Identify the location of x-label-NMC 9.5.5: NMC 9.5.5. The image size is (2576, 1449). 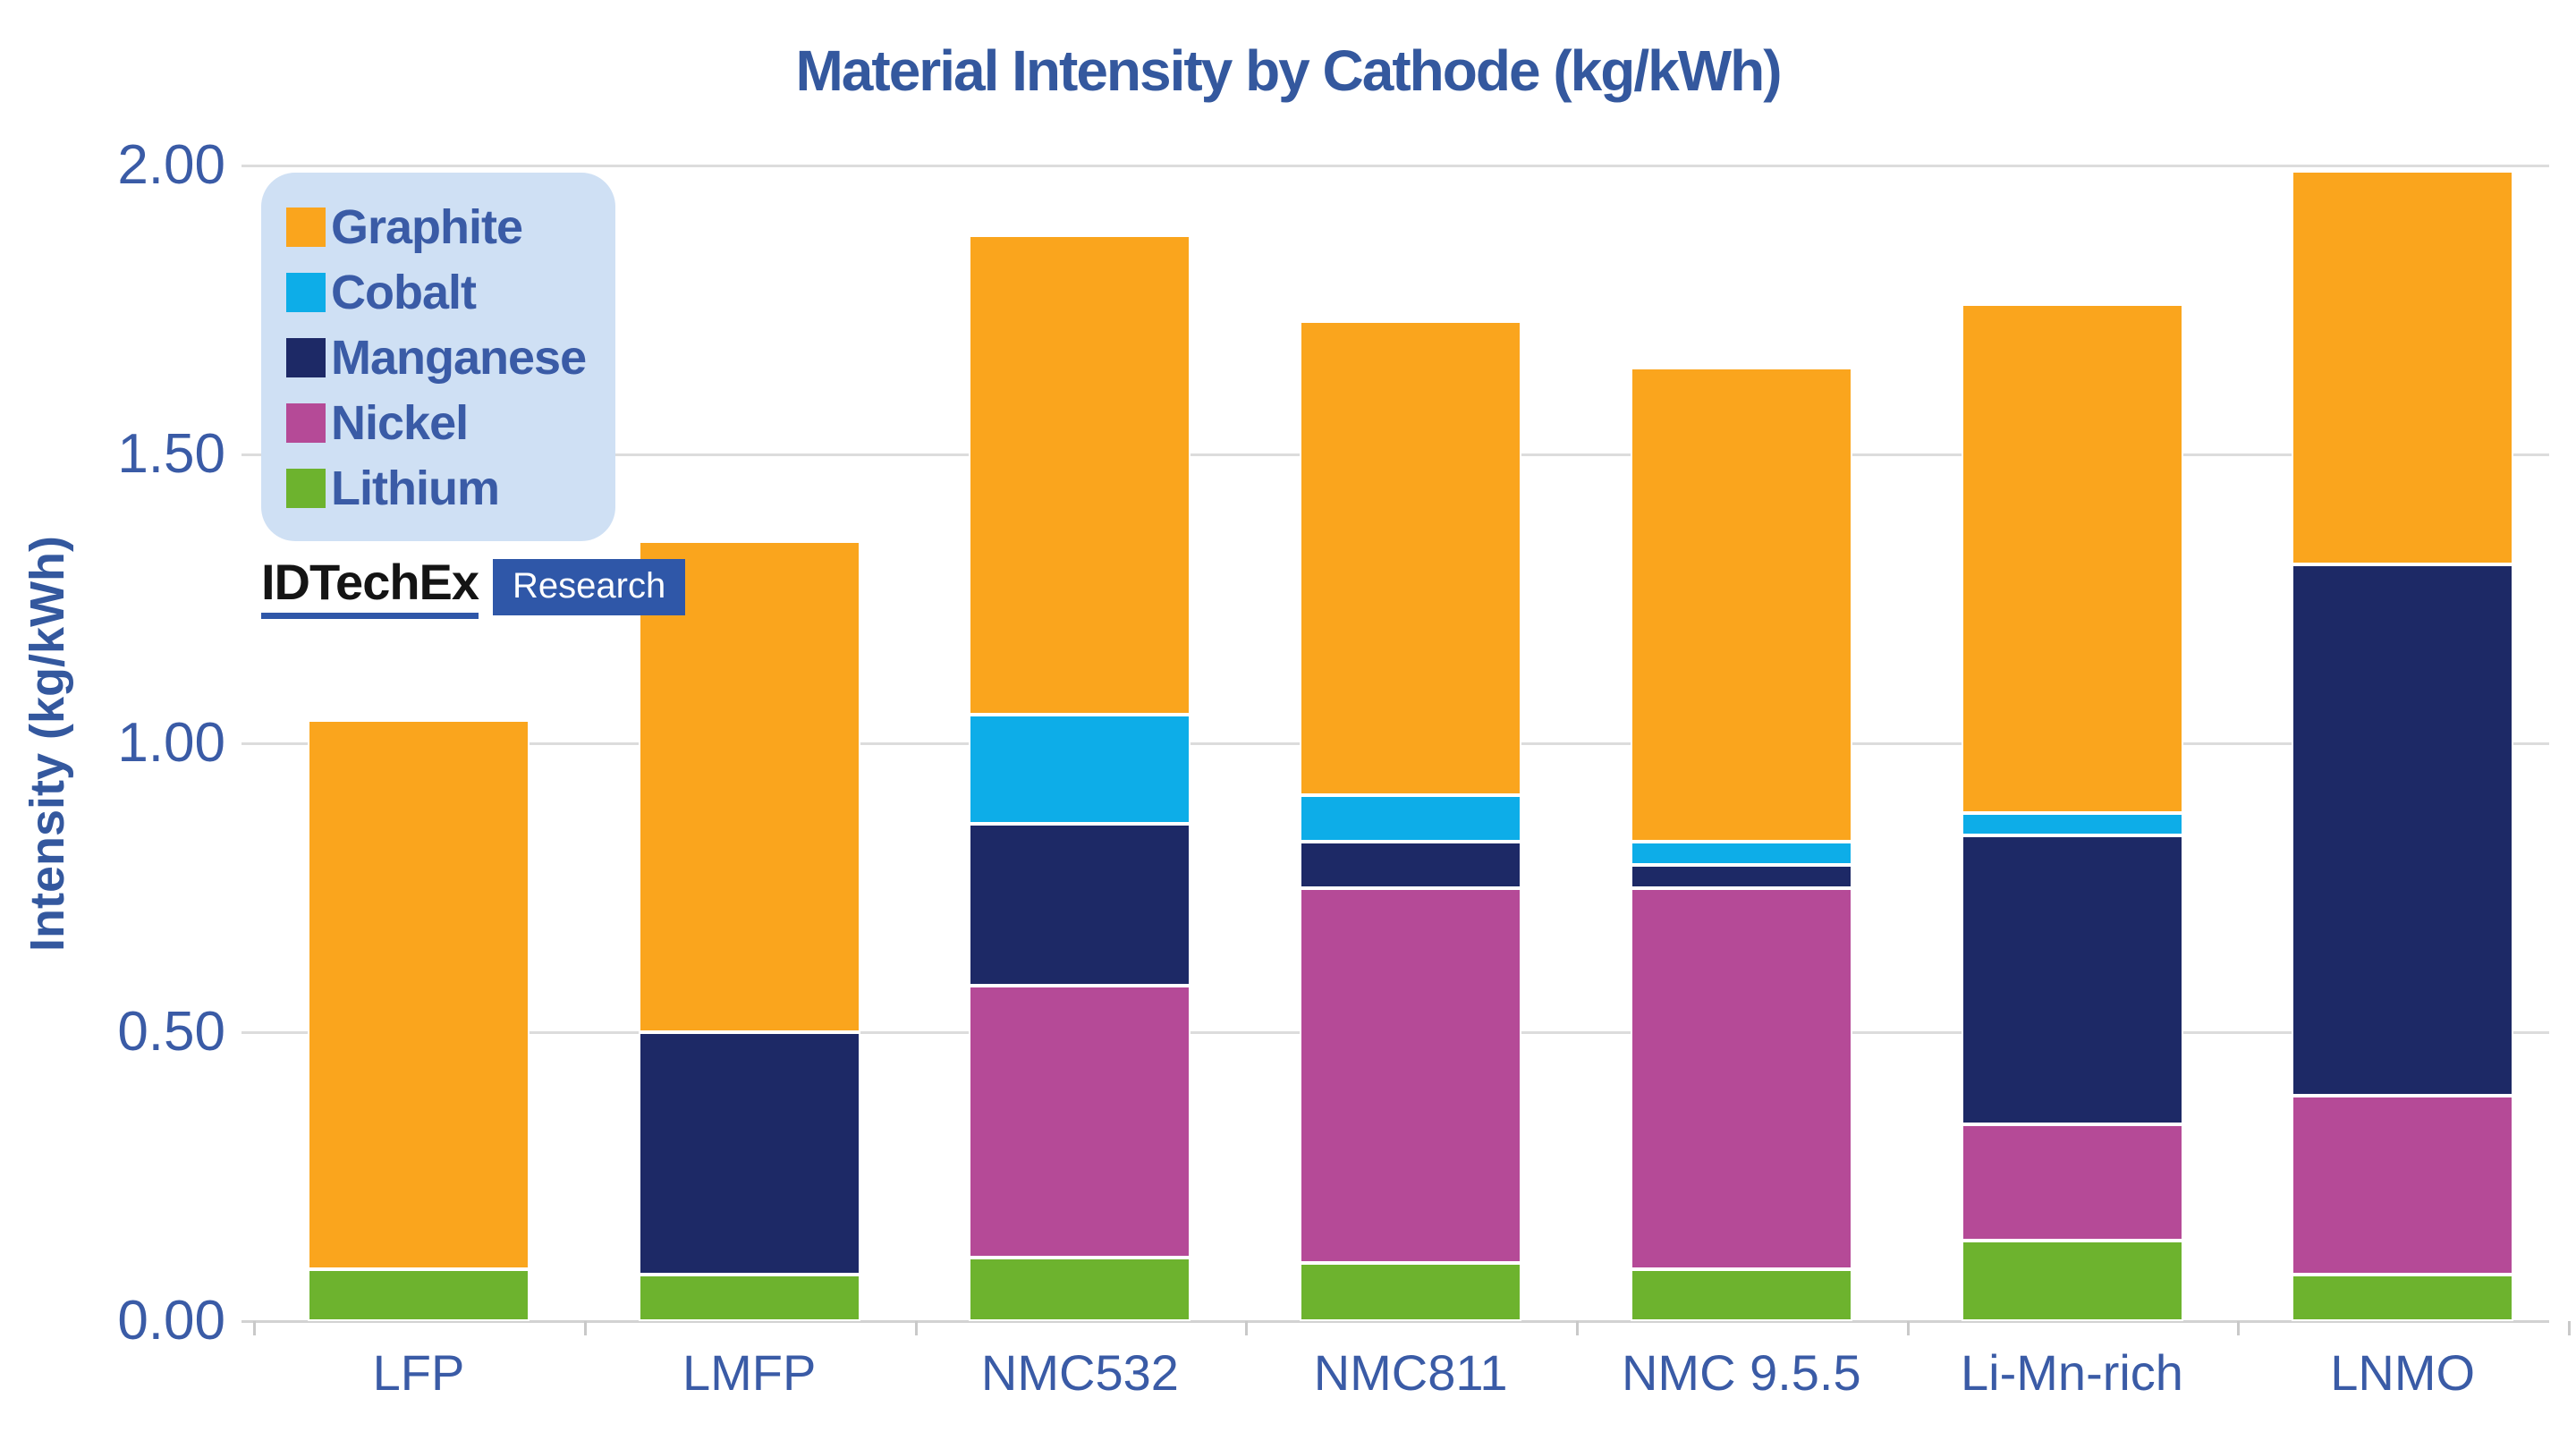
(1741, 1372).